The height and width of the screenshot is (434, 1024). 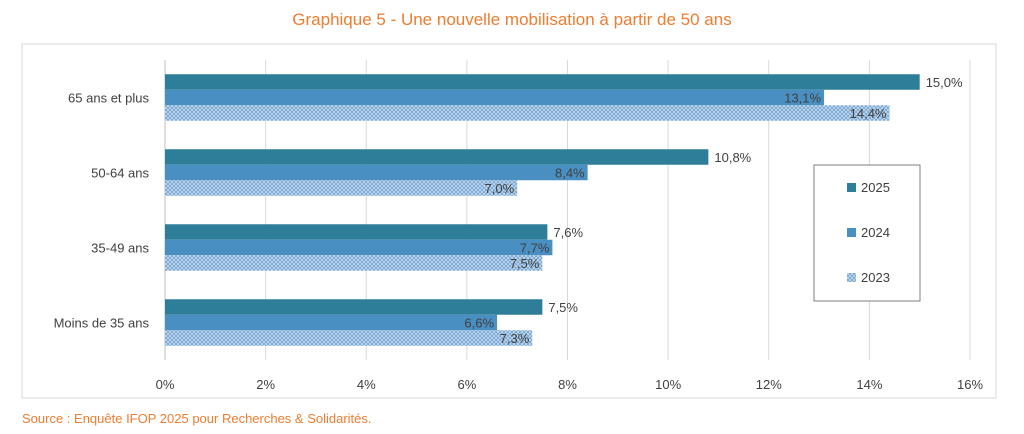 What do you see at coordinates (466, 384) in the screenshot?
I see `x-tick-label: 6%` at bounding box center [466, 384].